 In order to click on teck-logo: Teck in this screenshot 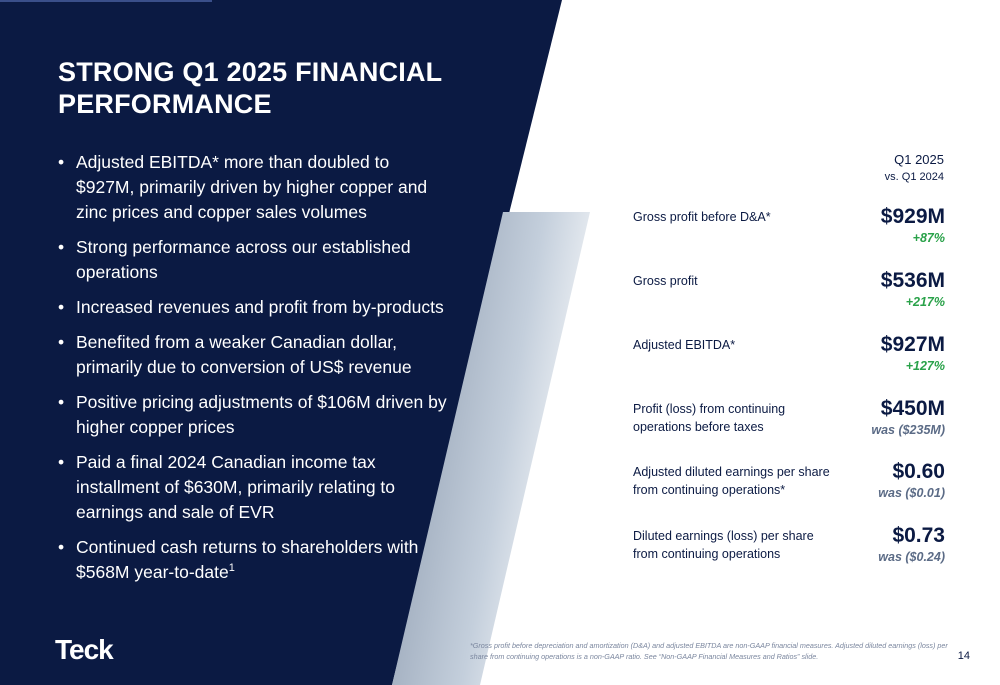, I will do `click(84, 649)`.